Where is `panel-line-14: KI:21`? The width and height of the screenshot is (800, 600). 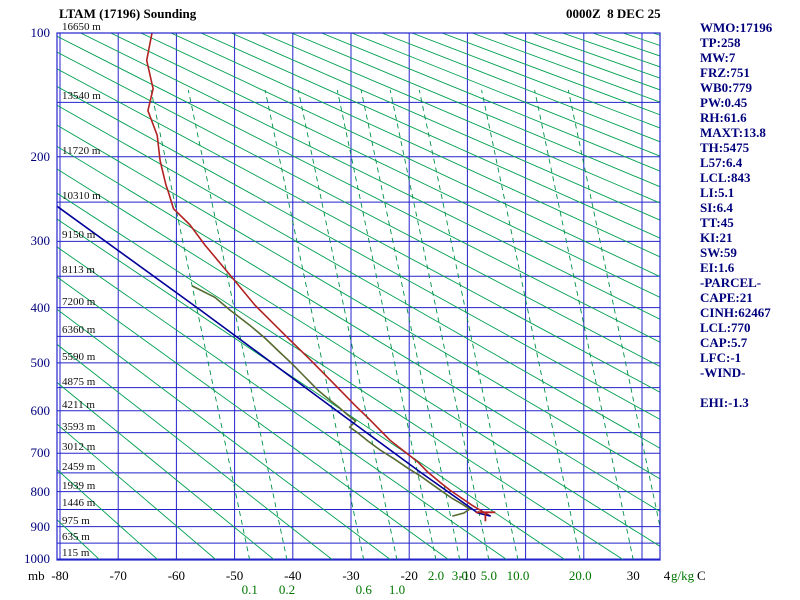 panel-line-14: KI:21 is located at coordinates (716, 237).